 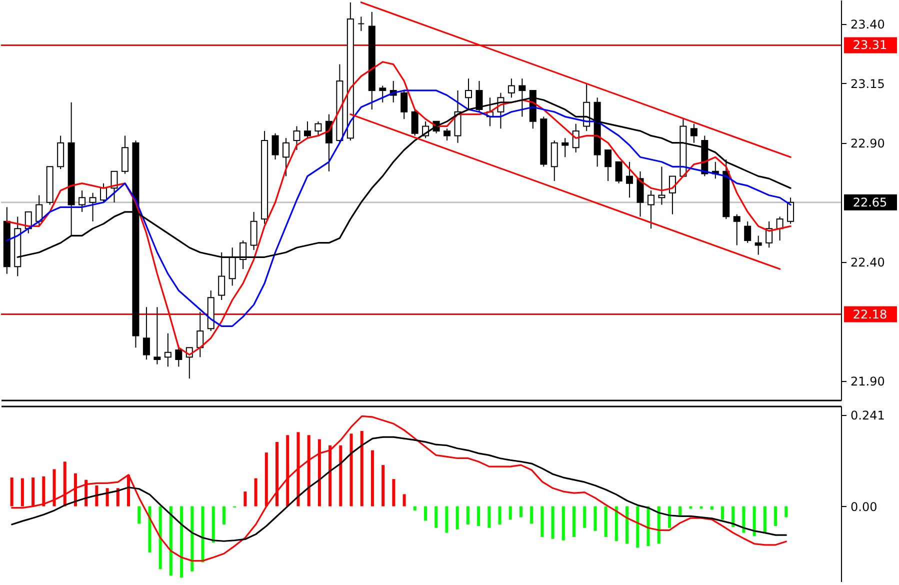 I want to click on ref-line-label: 22.65, so click(x=870, y=202).